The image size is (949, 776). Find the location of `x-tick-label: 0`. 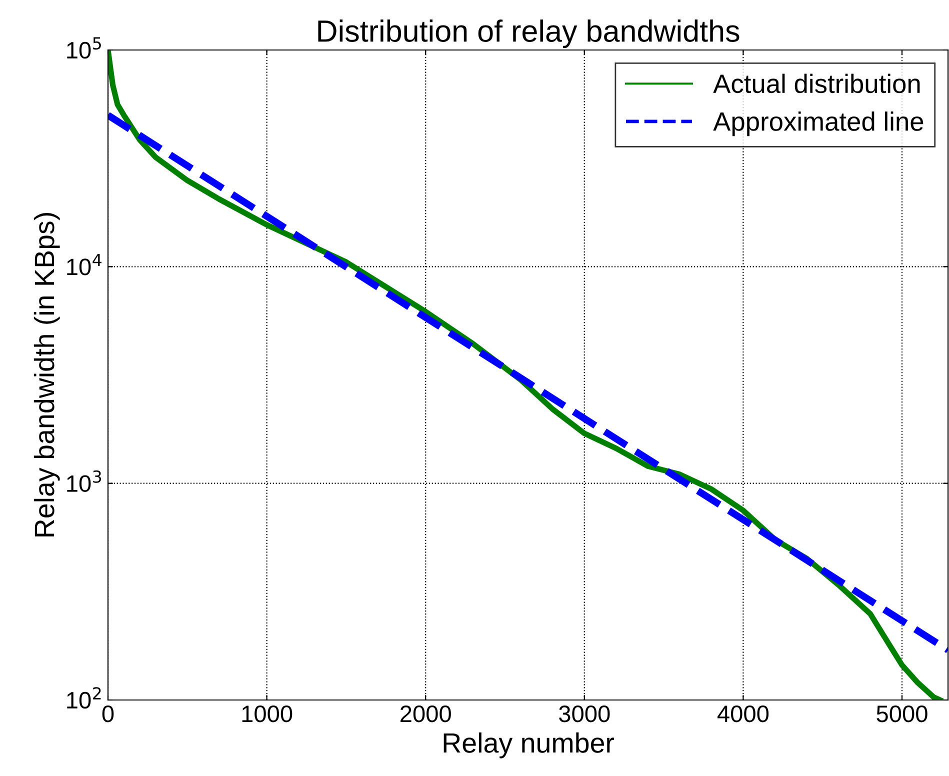

x-tick-label: 0 is located at coordinates (108, 713).